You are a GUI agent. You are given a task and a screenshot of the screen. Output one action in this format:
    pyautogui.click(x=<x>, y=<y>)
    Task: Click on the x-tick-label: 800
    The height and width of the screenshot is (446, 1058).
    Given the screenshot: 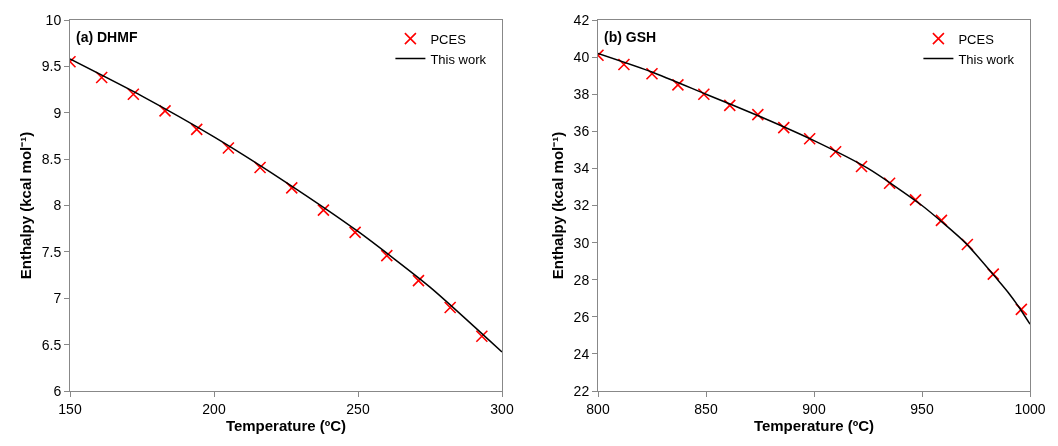 What is the action you would take?
    pyautogui.click(x=598, y=408)
    